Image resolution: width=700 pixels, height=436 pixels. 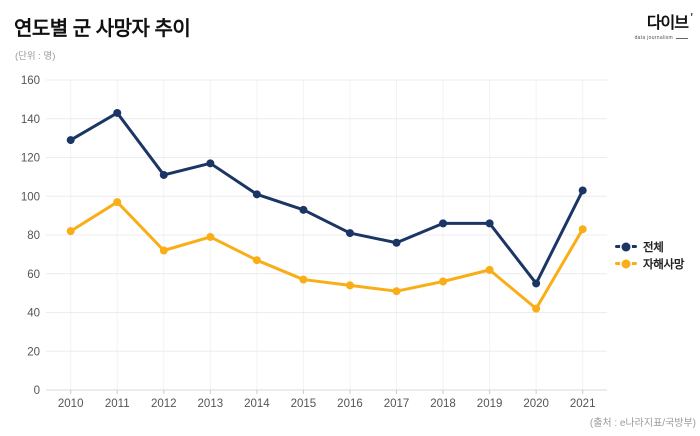 I want to click on y-axis-label: 140, so click(x=30, y=120).